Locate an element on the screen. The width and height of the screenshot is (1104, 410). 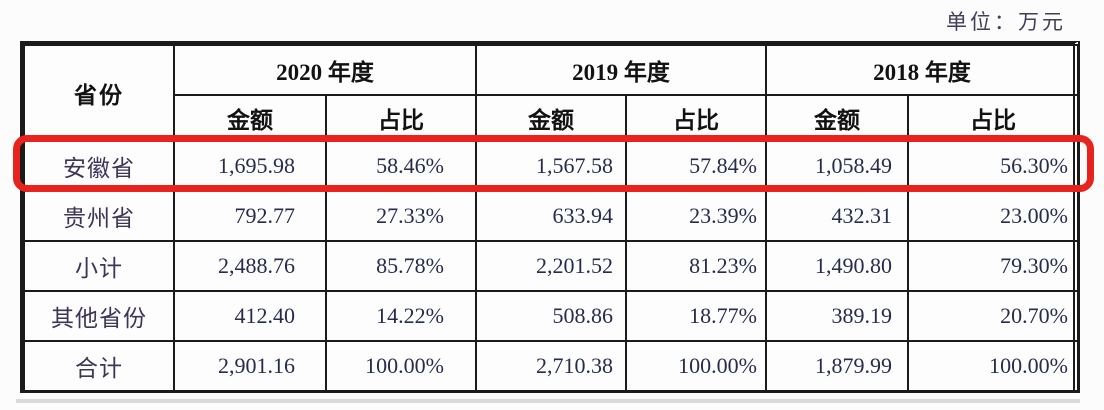
province-cell: 其他省份 is located at coordinates (99, 316).